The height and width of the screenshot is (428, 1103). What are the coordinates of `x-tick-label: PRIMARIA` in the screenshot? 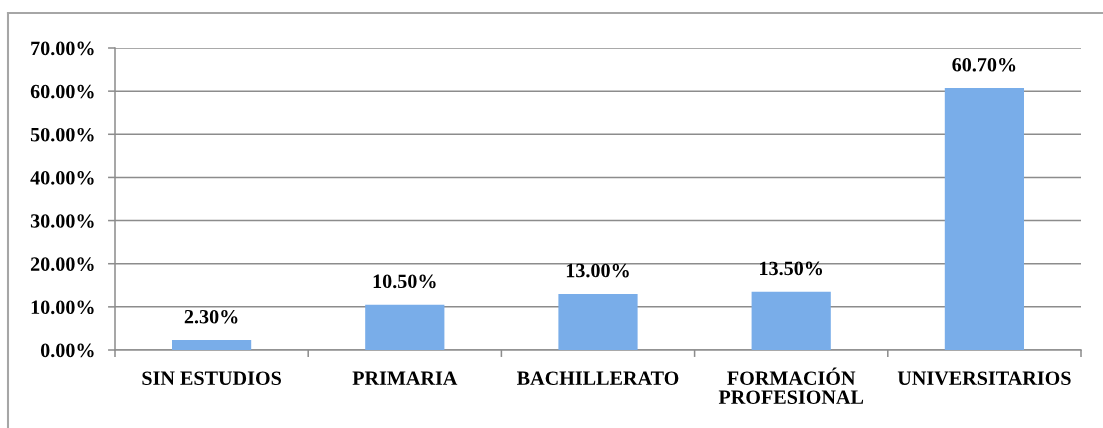 It's located at (405, 378).